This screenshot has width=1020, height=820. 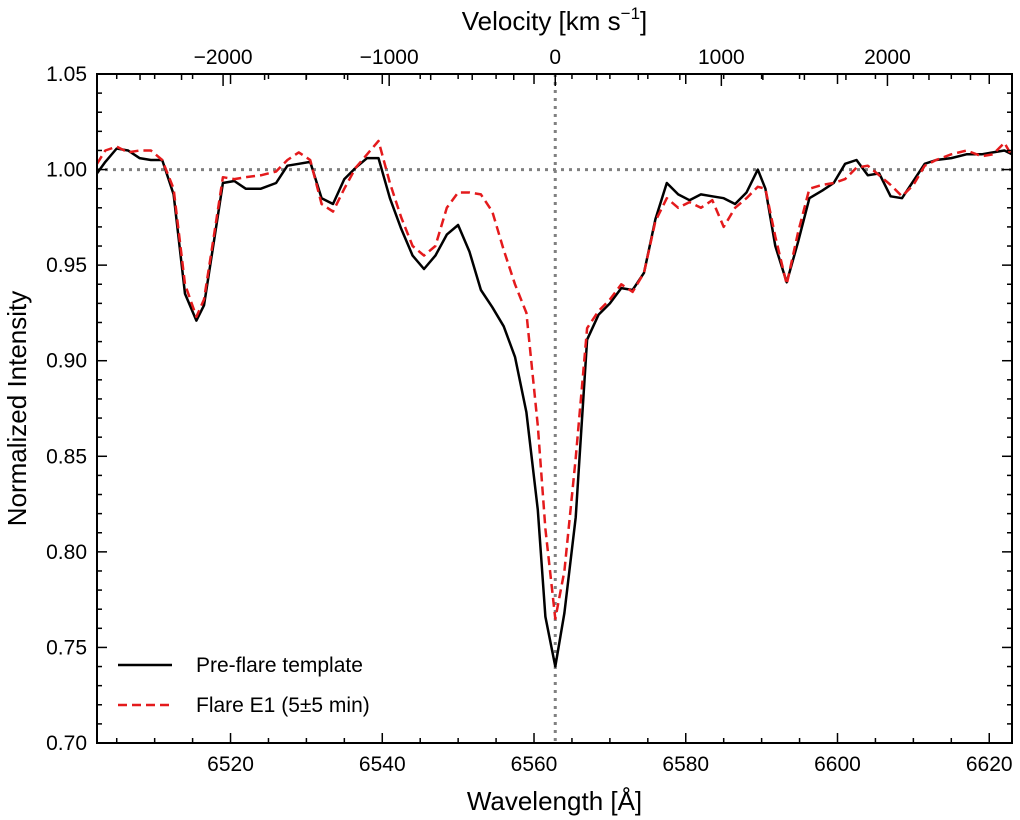 I want to click on y-tick-label: 0.80, so click(x=66, y=552).